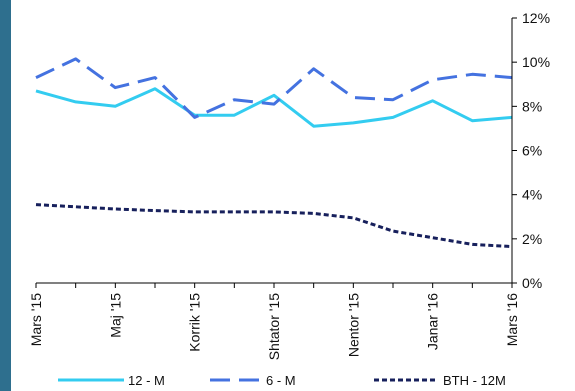  What do you see at coordinates (195, 322) in the screenshot?
I see `x-tick-label: Korrik '15` at bounding box center [195, 322].